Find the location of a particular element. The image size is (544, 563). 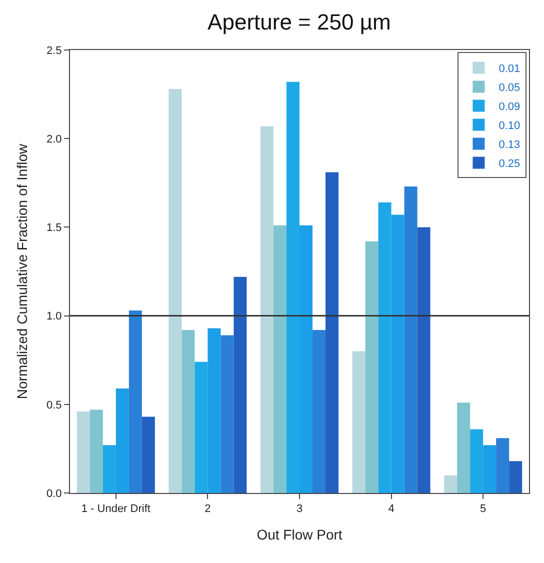

y-tick-label: 0.0 is located at coordinates (54, 494).